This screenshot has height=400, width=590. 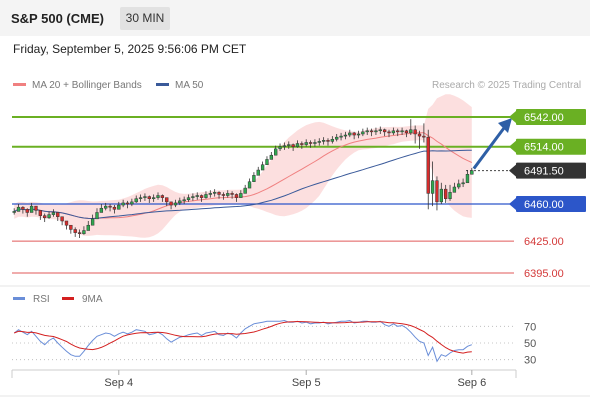 What do you see at coordinates (242, 184) in the screenshot?
I see `ma50-line` at bounding box center [242, 184].